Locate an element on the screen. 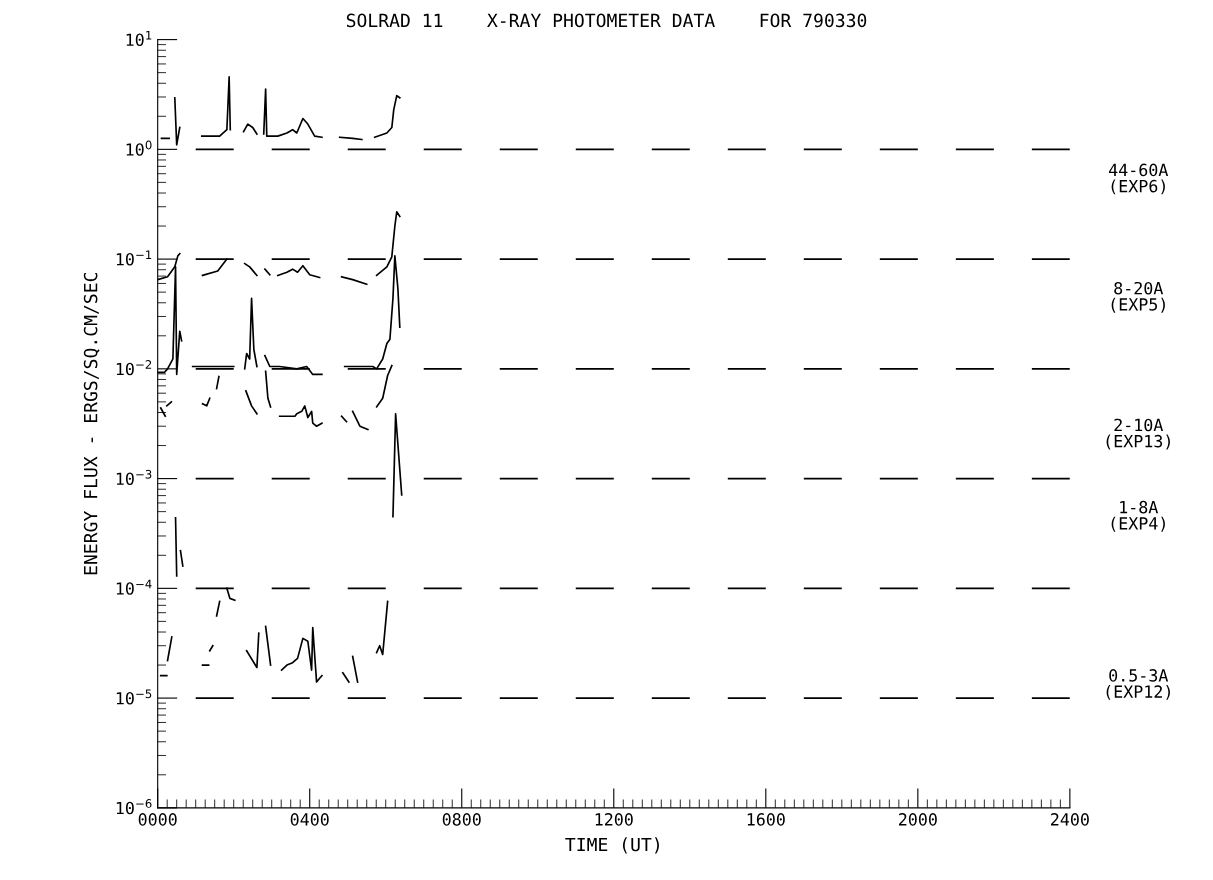 Image resolution: width=1213 pixels, height=880 pixels. y-tick-label: 10$^{−4}$ is located at coordinates (134, 587).